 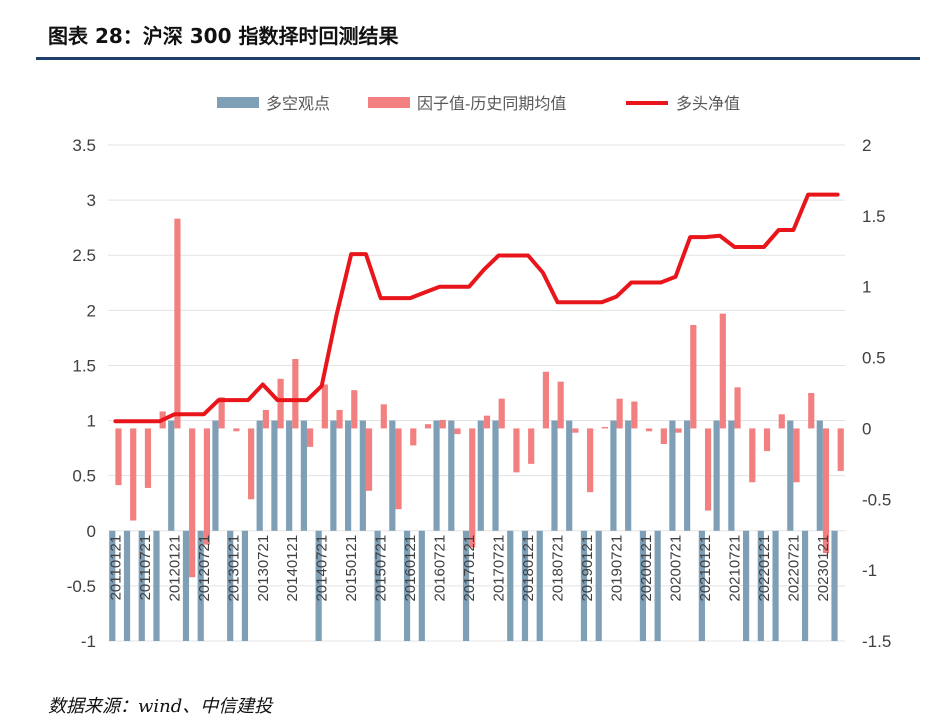 I want to click on y-right-tick-label: 0, so click(x=866, y=428).